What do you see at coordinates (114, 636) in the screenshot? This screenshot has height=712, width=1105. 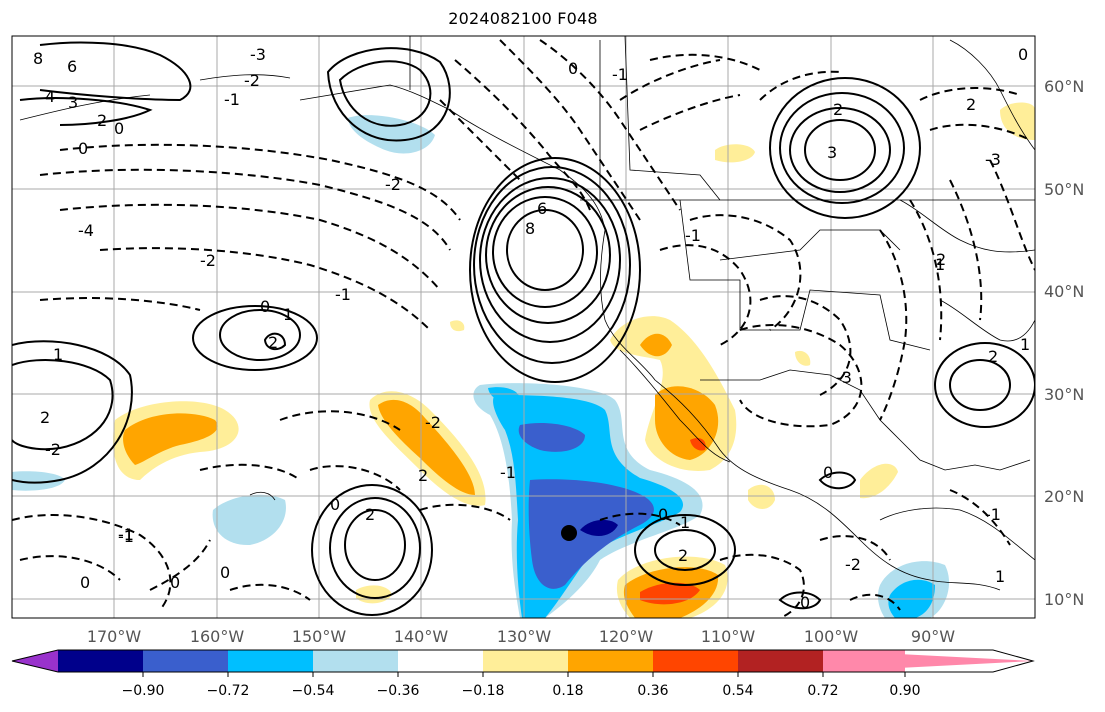 I see `lon-label: 170°W` at bounding box center [114, 636].